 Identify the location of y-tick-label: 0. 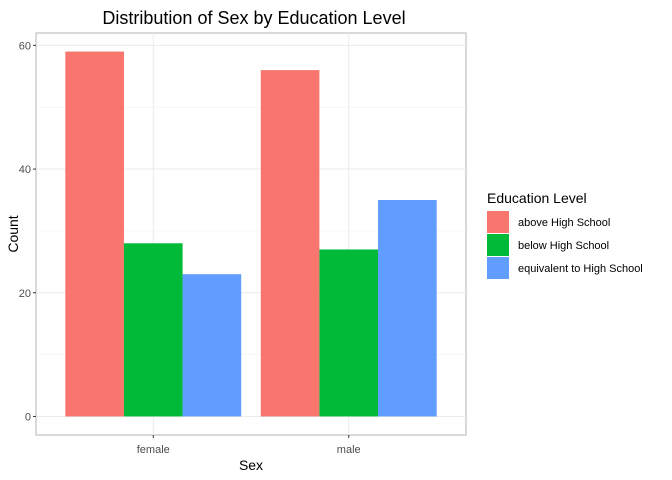
(28, 417).